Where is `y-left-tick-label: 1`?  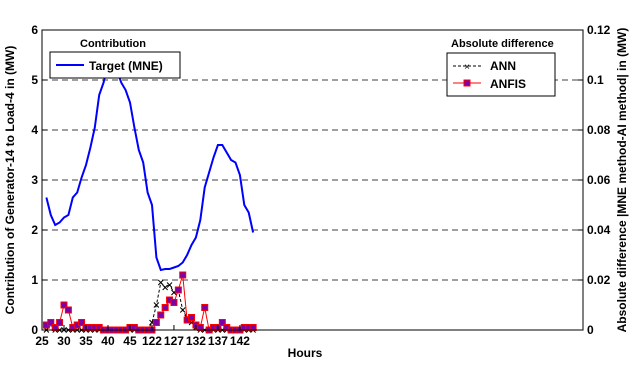
y-left-tick-label: 1 is located at coordinates (34, 280).